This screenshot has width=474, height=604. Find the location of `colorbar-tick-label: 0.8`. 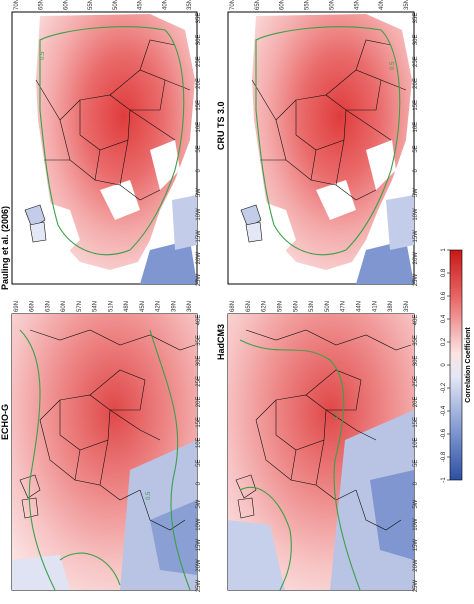

colorbar-tick-label: 0.8 is located at coordinates (444, 272).